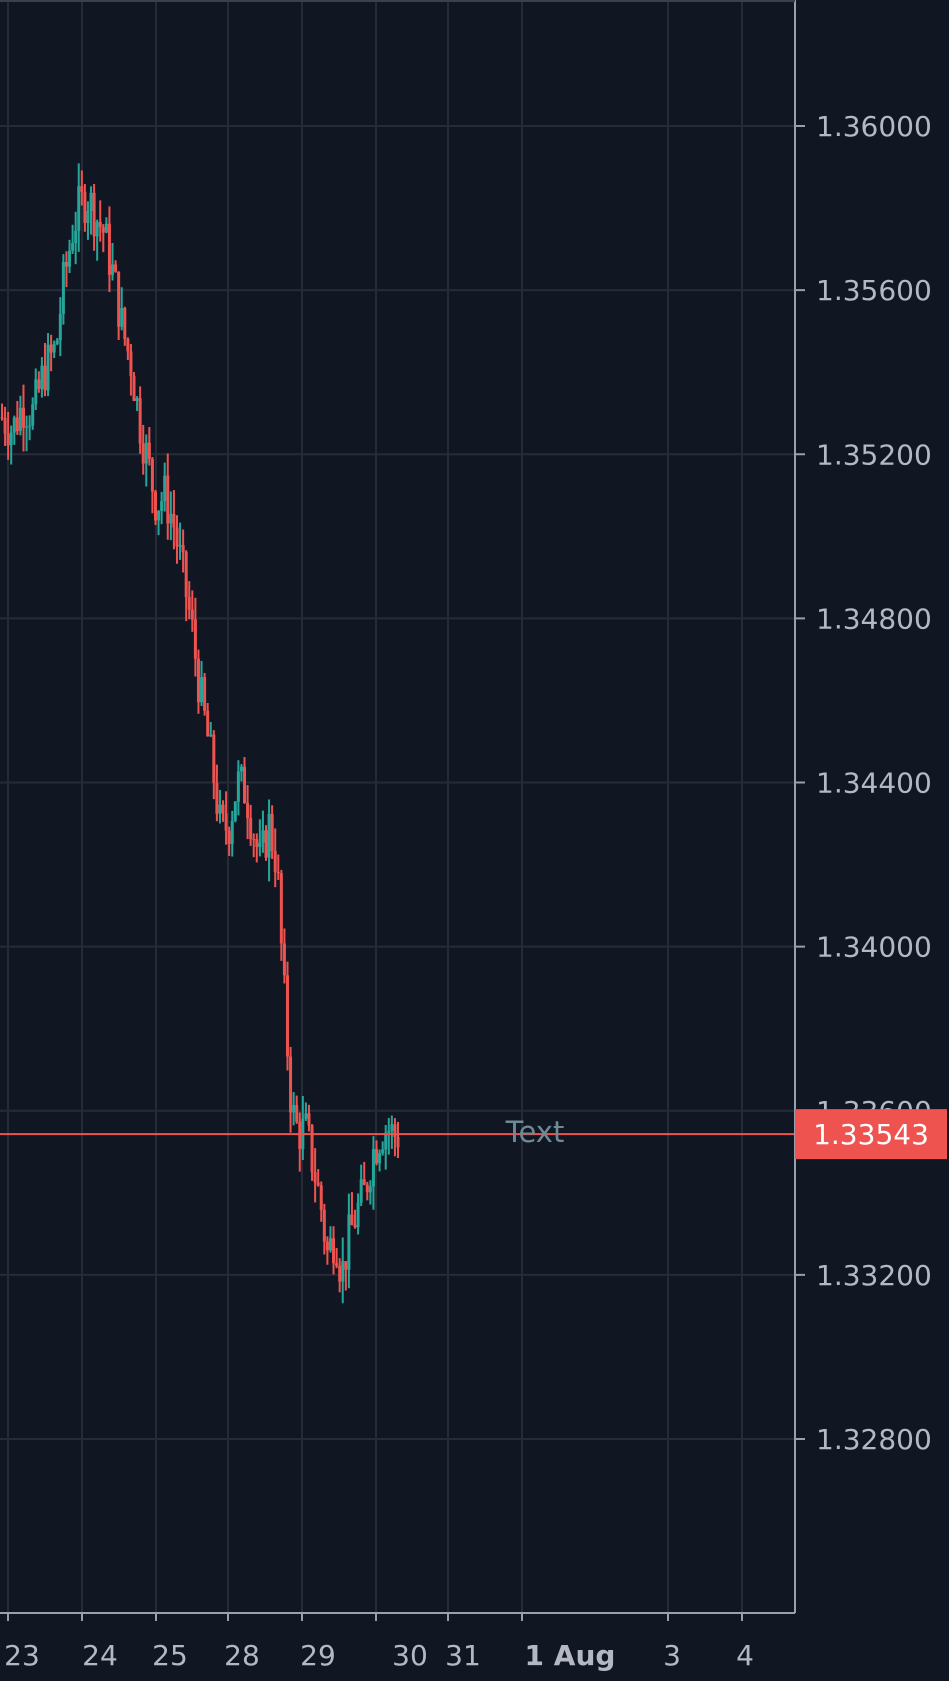 This screenshot has height=1681, width=949. Describe the element at coordinates (100, 1655) in the screenshot. I see `x-tick-label: 24` at that location.